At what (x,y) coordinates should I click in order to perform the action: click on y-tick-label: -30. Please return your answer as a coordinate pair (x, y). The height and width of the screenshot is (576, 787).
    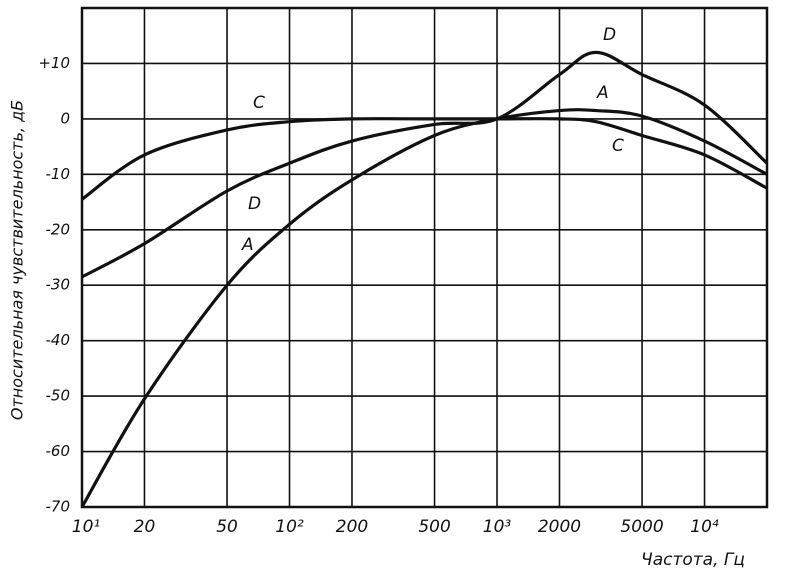
    Looking at the image, I should click on (58, 285).